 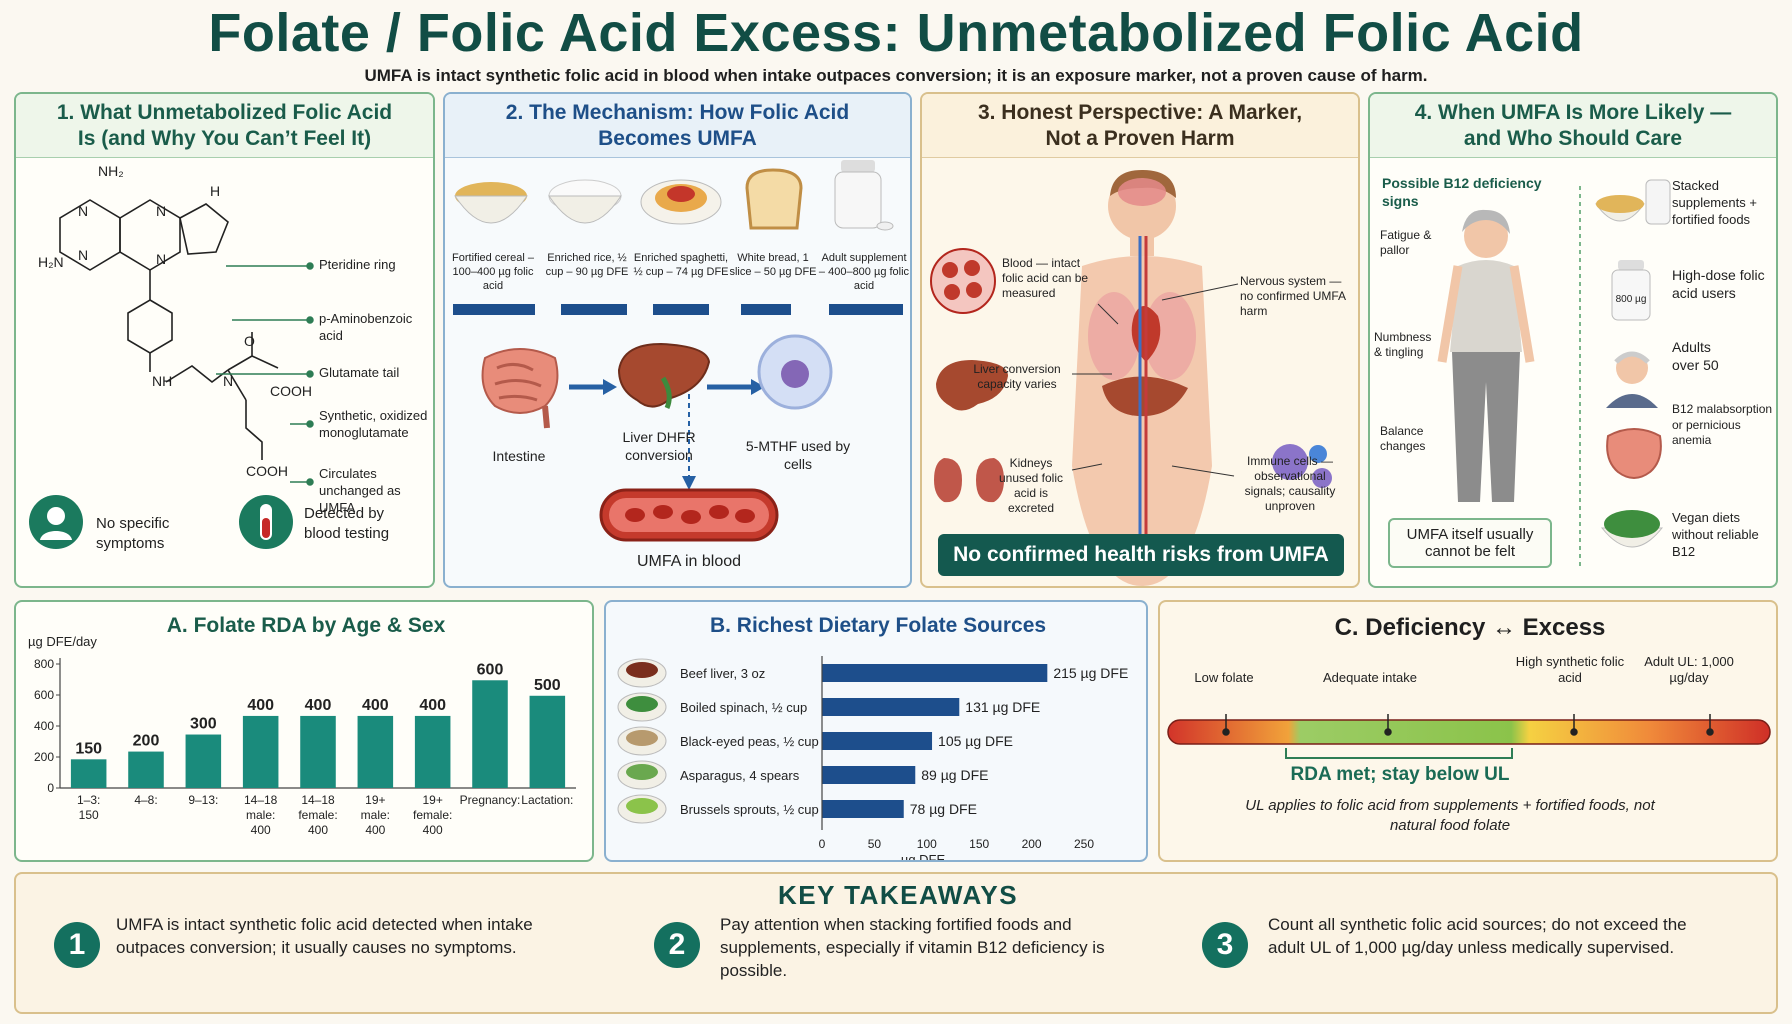 I want to click on group-high-dose: High-dose folic acid users, so click(x=1718, y=284).